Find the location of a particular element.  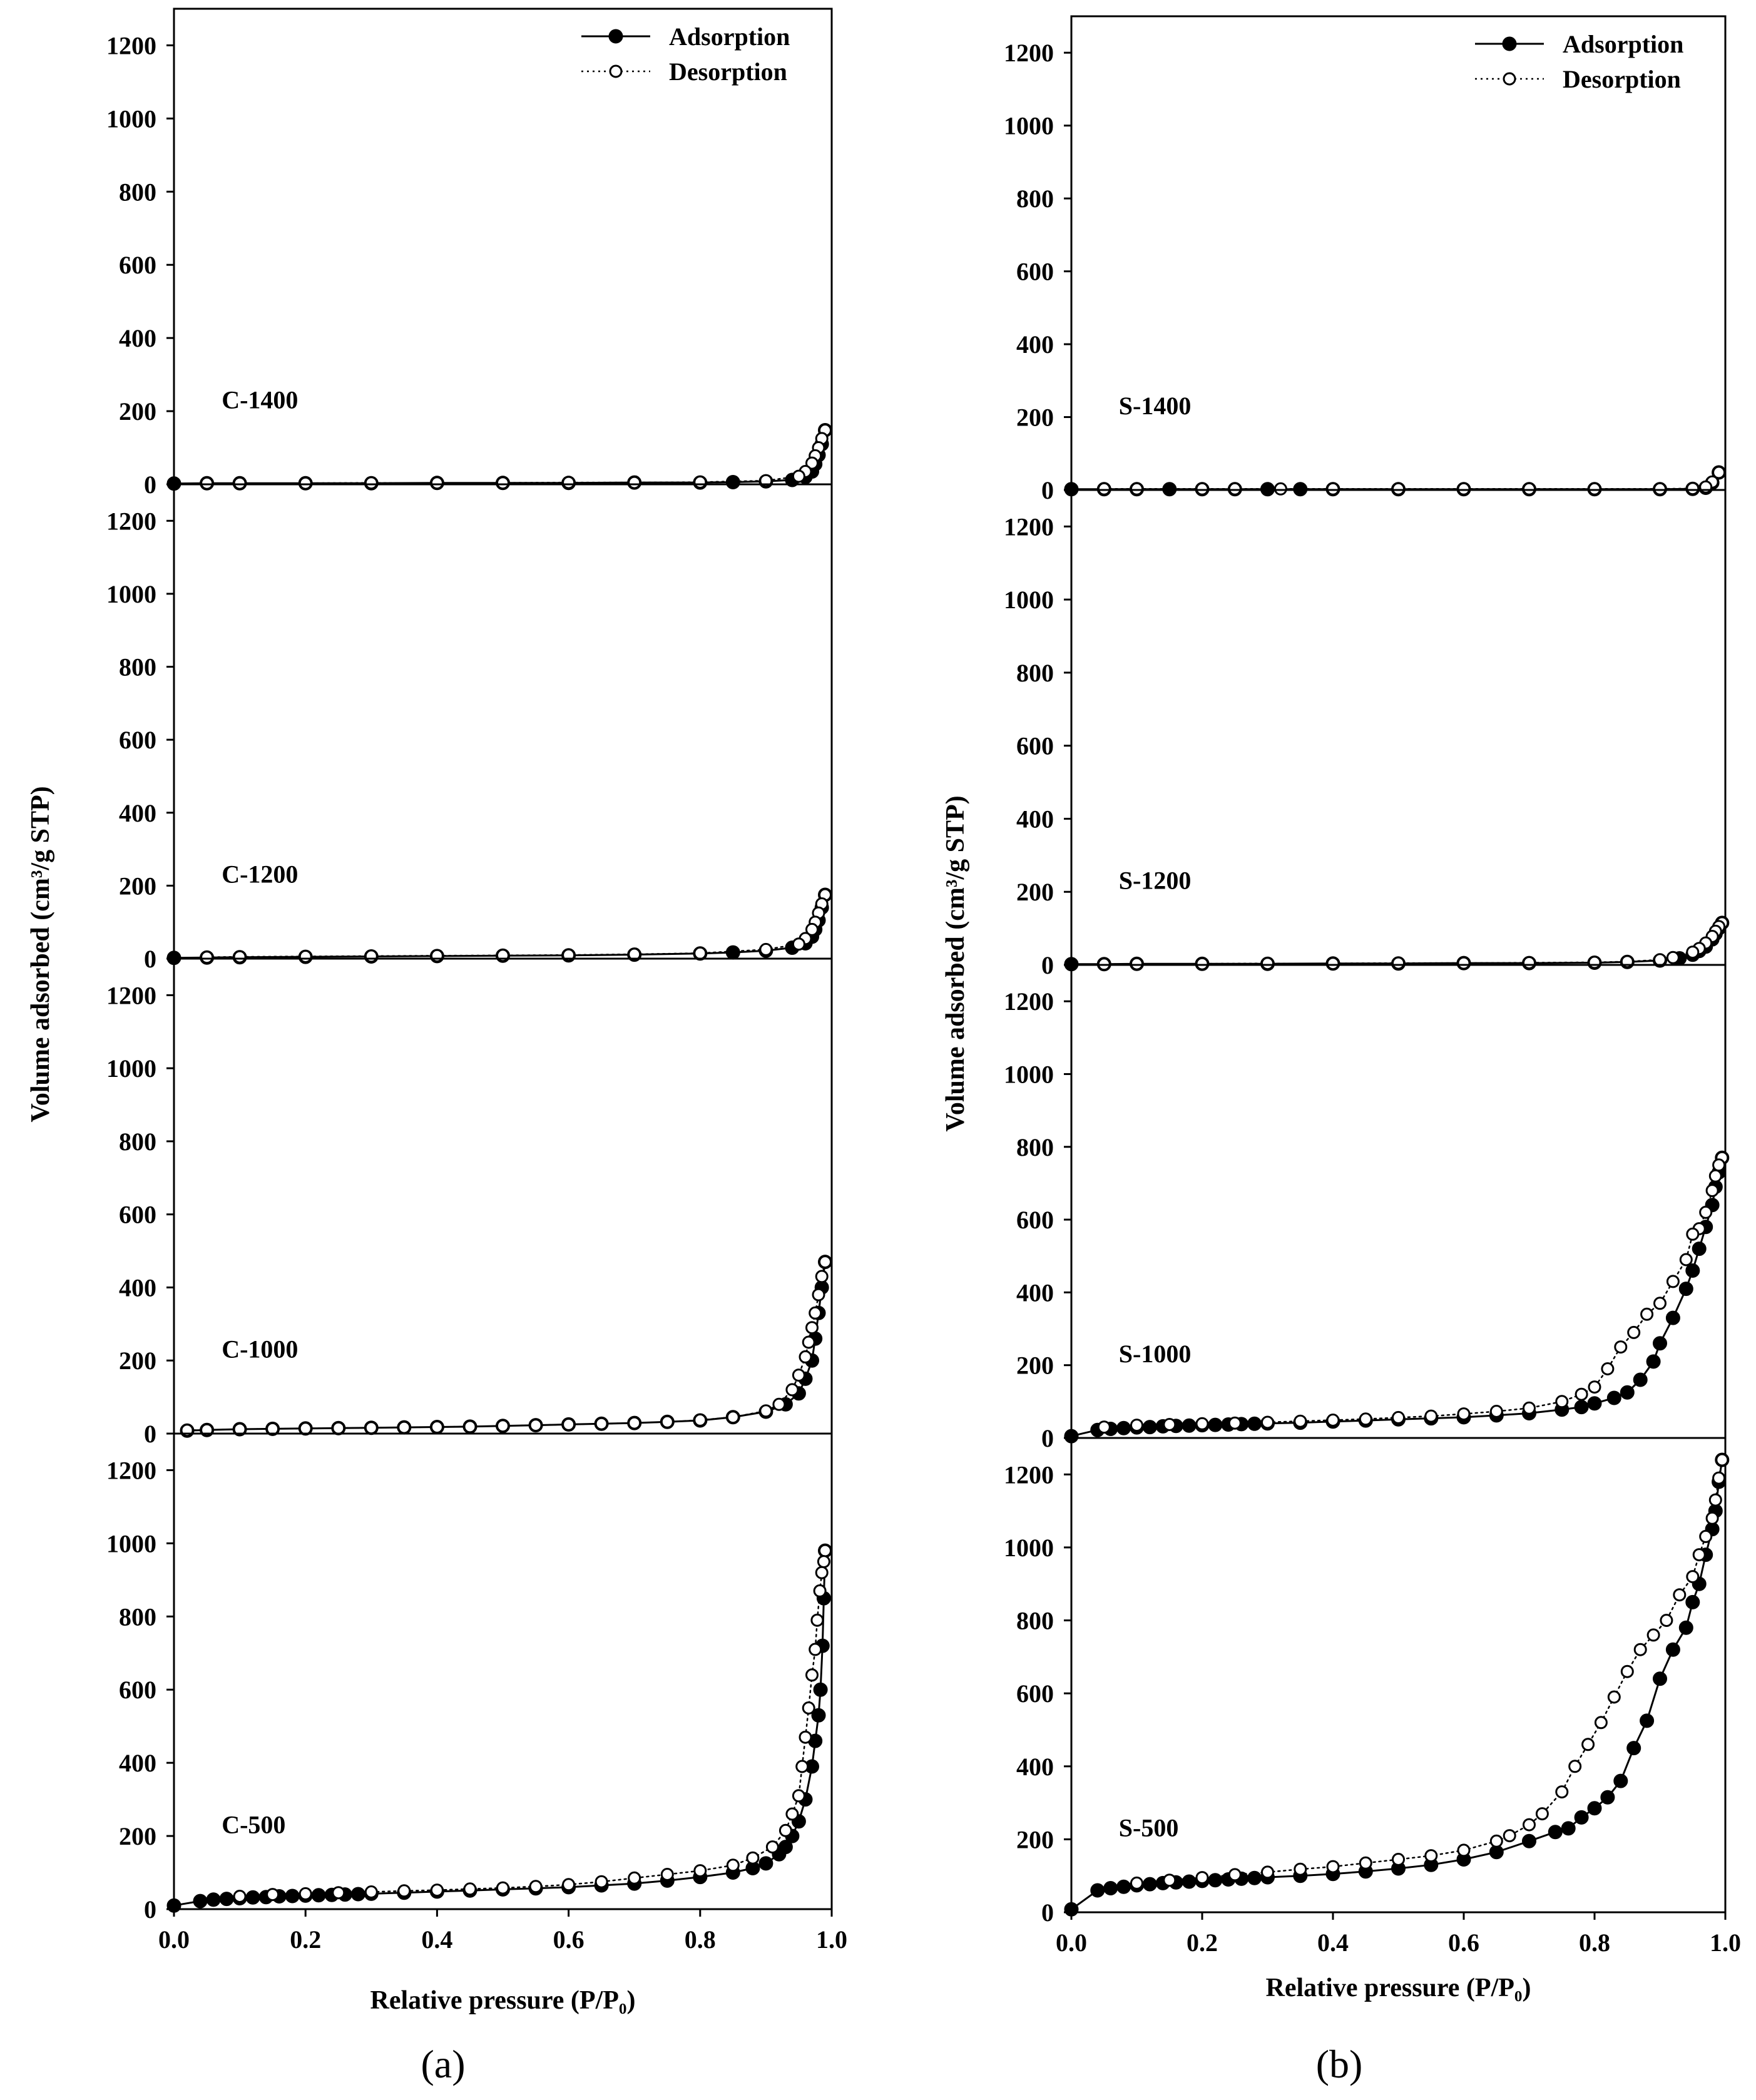

y-tick-label: 200 is located at coordinates (1035, 1839).